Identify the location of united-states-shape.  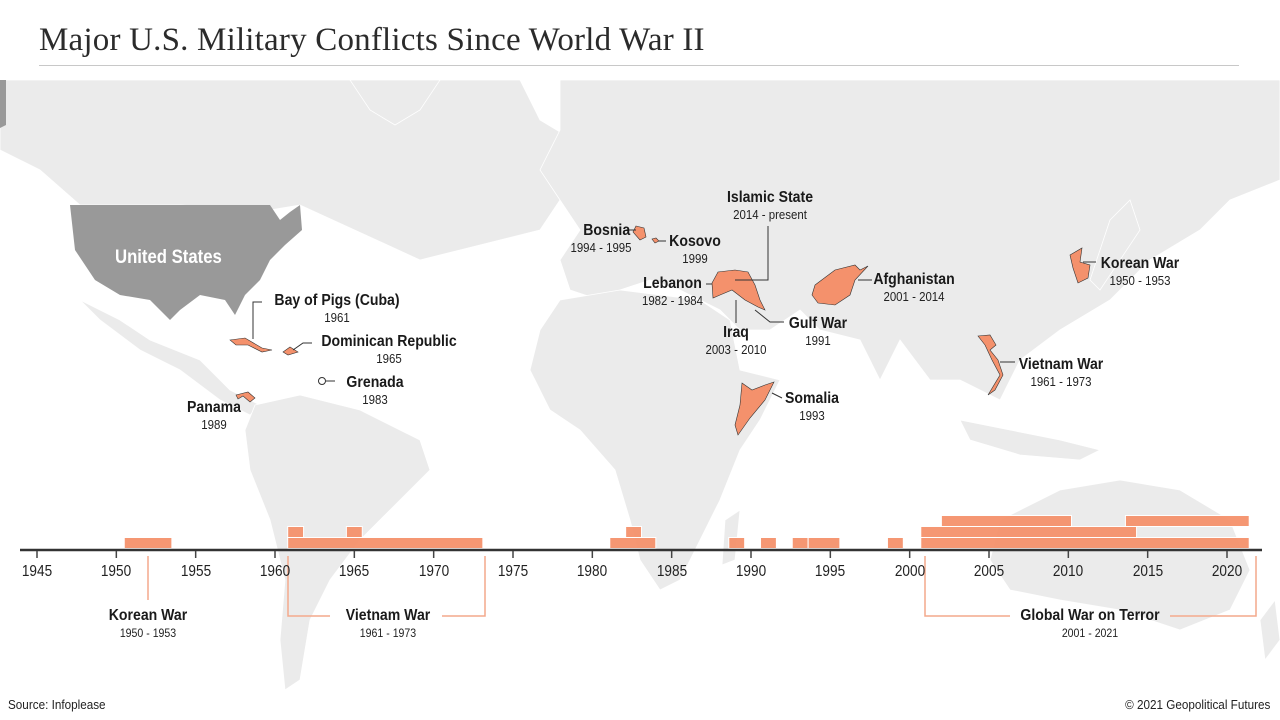
(186, 262).